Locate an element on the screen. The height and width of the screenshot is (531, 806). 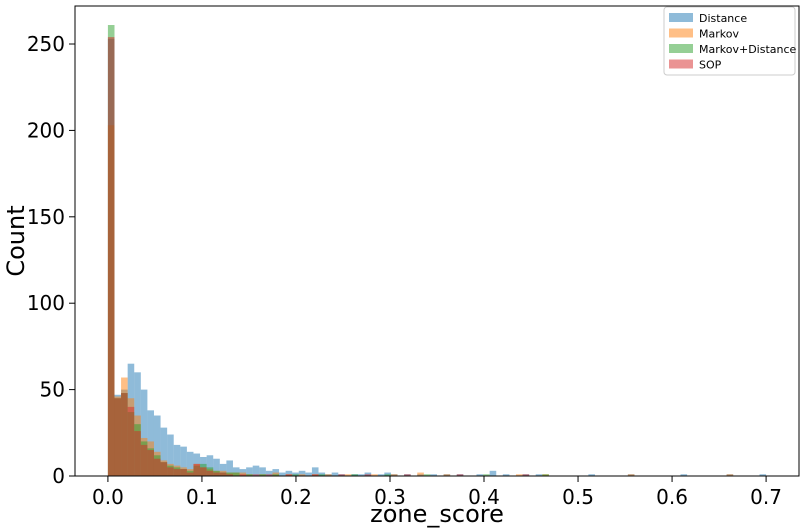
x-axis-ticks: 0.0 0.1 0.2 0.3 0.4 0.5 0.6 0.7 is located at coordinates (437, 492).